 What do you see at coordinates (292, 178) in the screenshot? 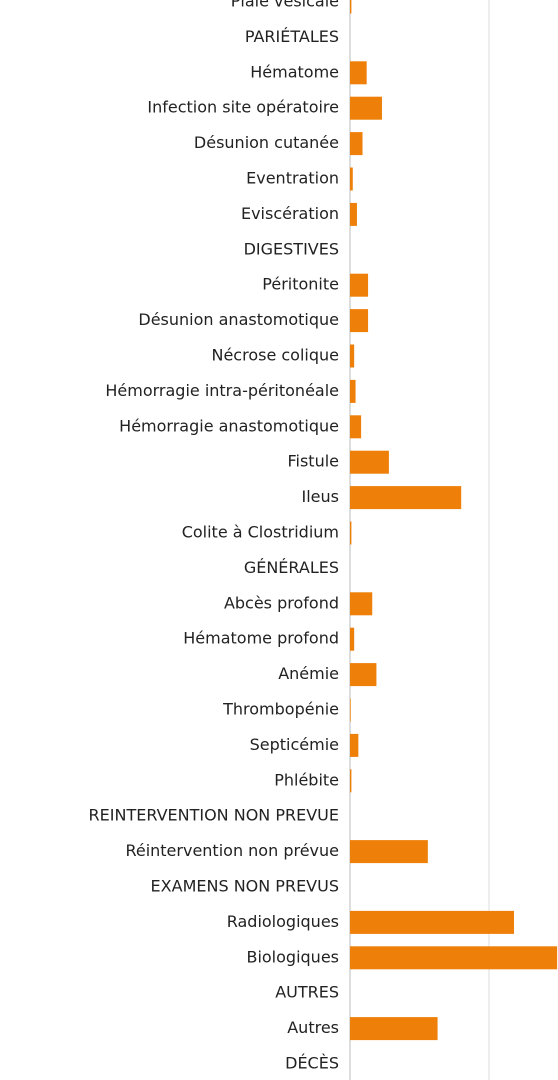
I see `category-label: Eventration` at bounding box center [292, 178].